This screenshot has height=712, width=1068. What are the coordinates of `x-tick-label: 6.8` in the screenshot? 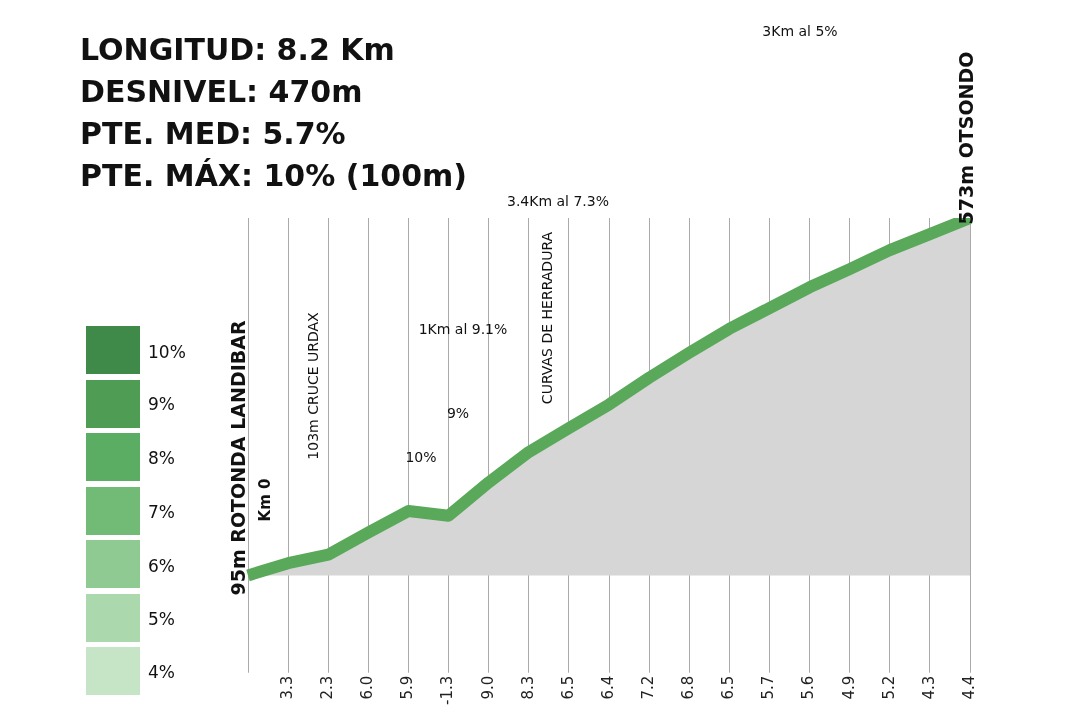 It's located at (688, 687).